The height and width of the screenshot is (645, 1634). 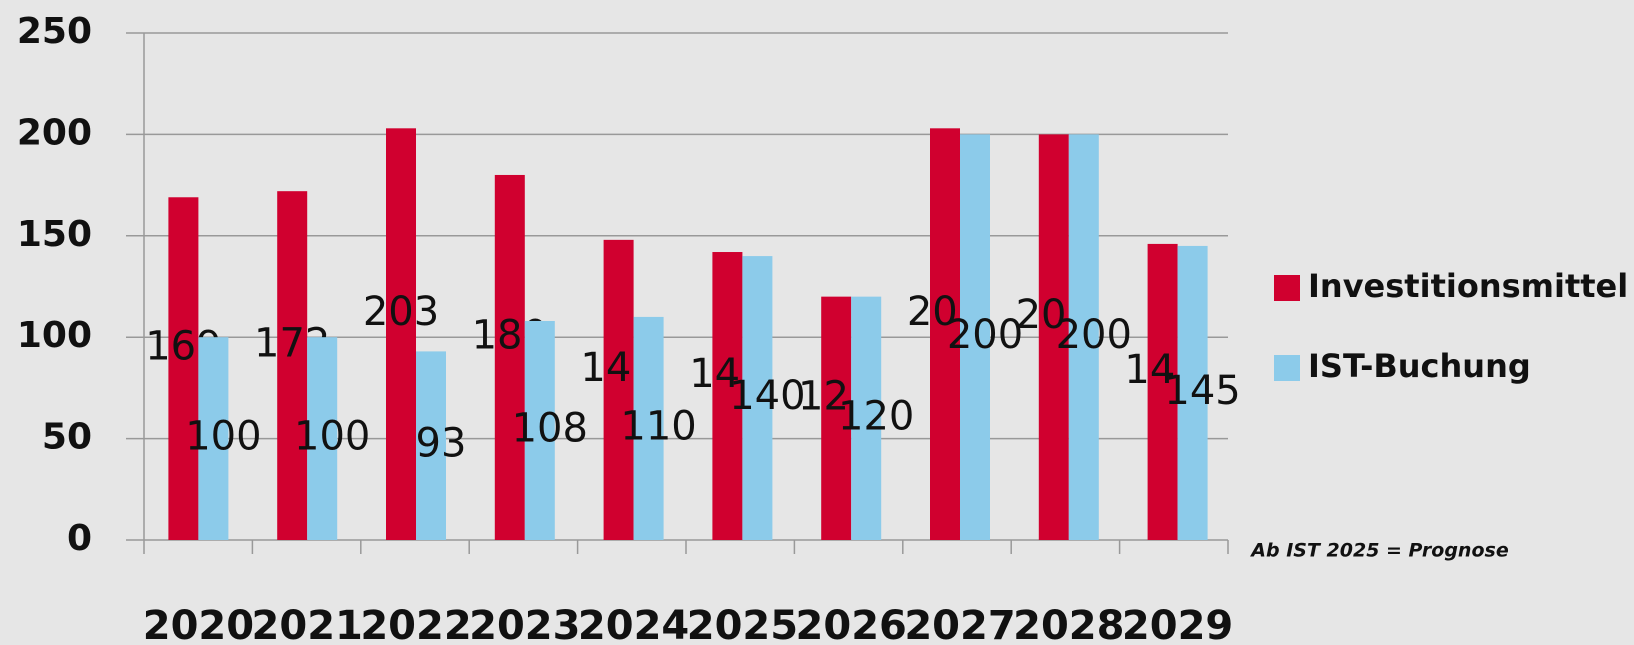 What do you see at coordinates (401, 312) in the screenshot?
I see `data-label: 203` at bounding box center [401, 312].